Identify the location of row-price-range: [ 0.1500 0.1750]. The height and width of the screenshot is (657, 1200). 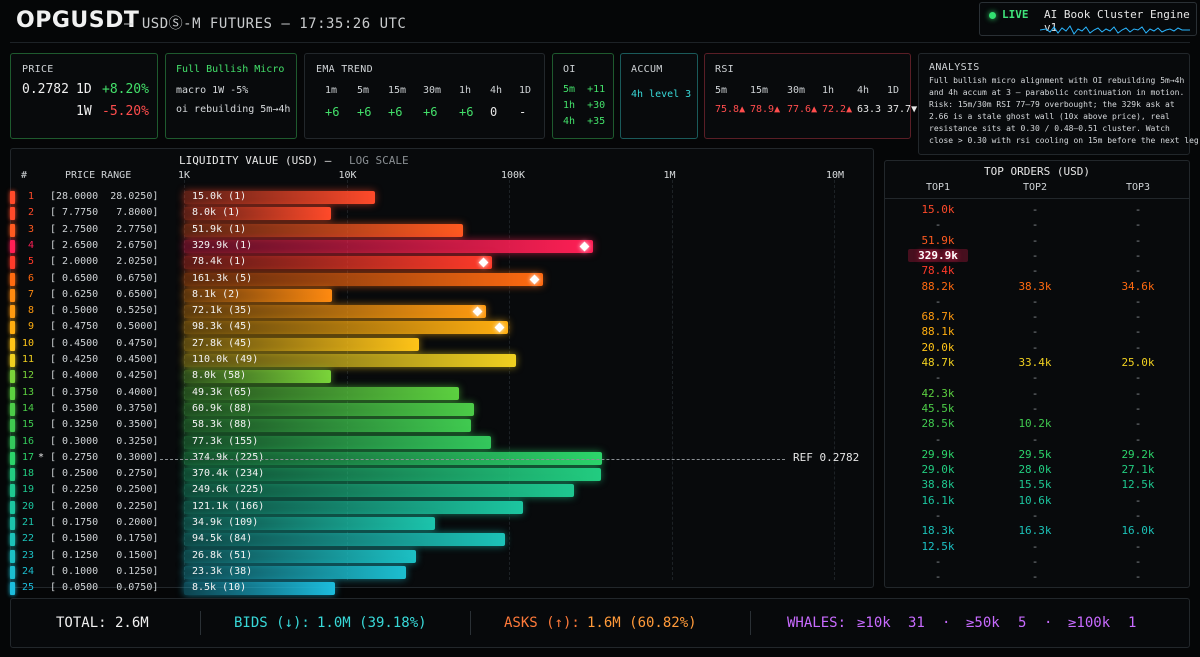
(104, 539).